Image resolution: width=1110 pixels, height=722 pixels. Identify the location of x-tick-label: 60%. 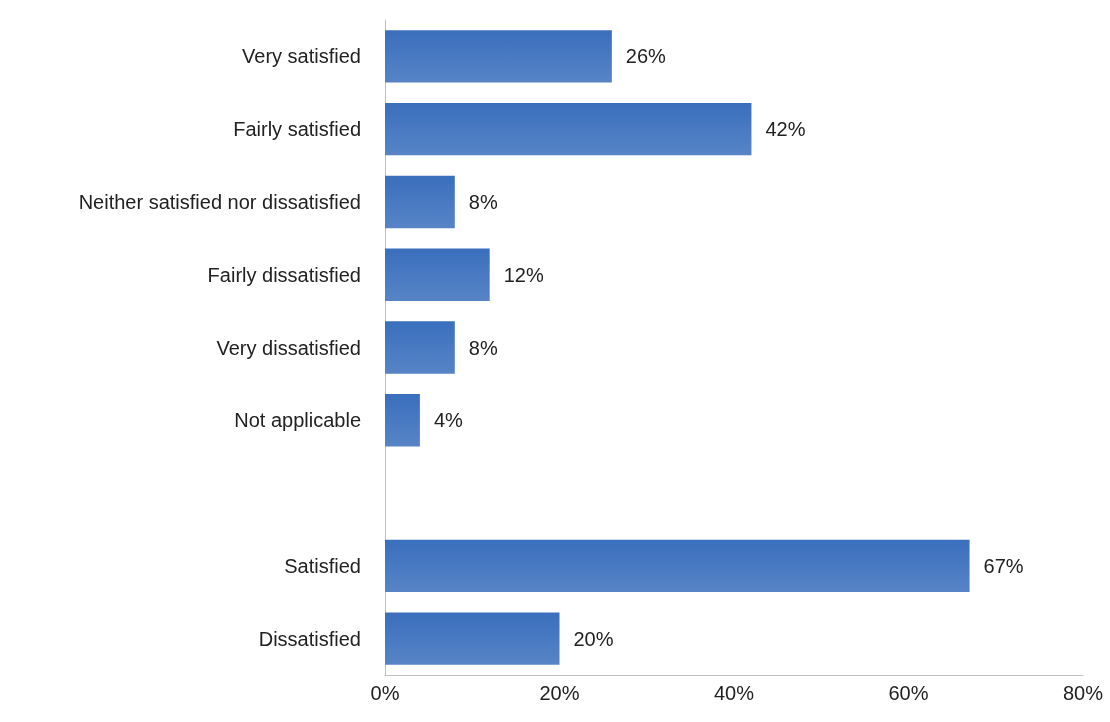
(908, 693).